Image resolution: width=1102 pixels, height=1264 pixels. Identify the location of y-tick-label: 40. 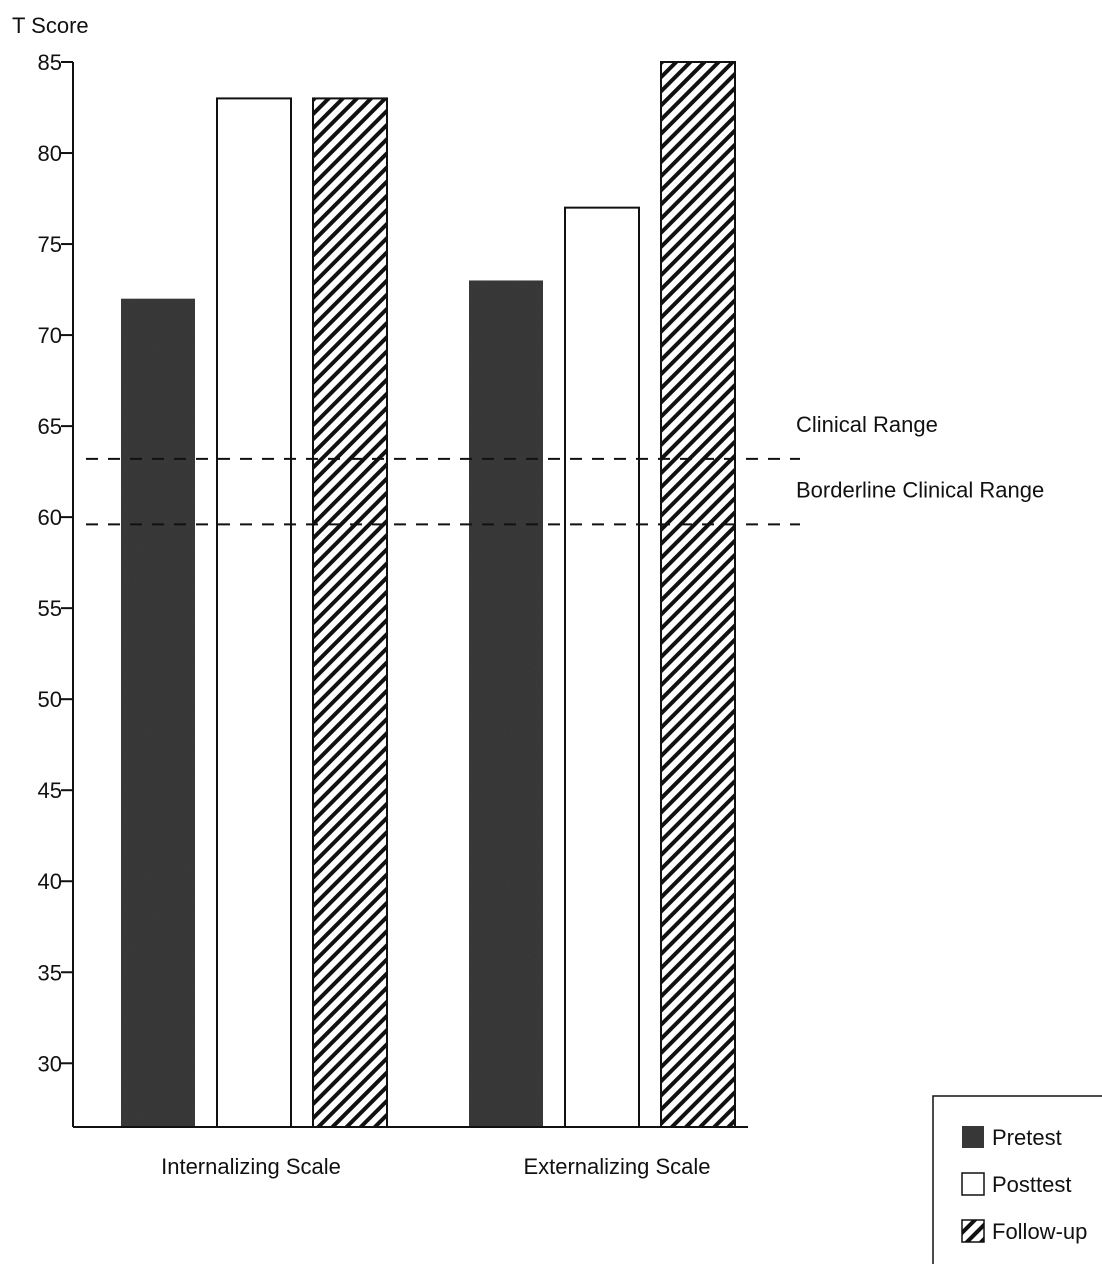
(50, 881).